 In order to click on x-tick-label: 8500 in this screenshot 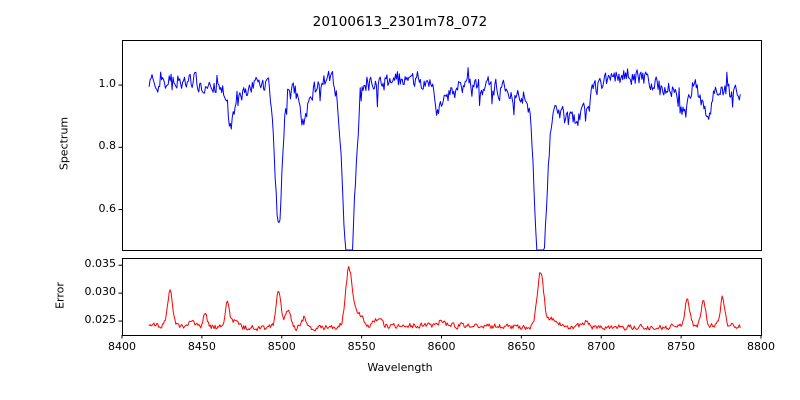, I will do `click(281, 346)`.